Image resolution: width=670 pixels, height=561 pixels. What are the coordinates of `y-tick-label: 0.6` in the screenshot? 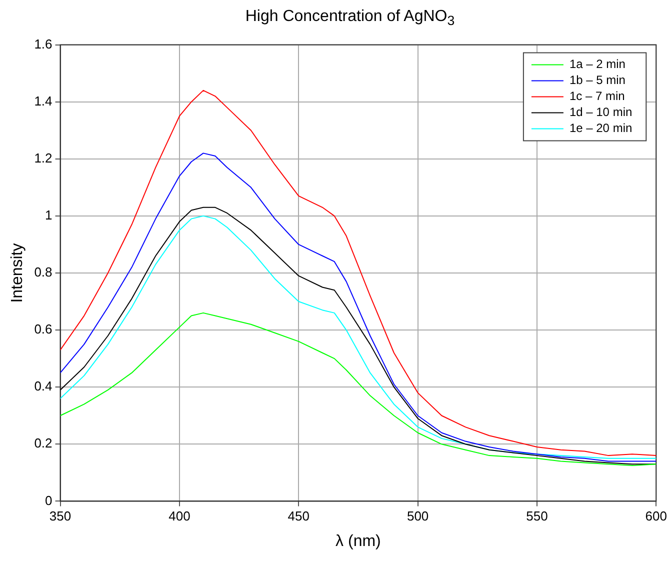 It's located at (43, 329).